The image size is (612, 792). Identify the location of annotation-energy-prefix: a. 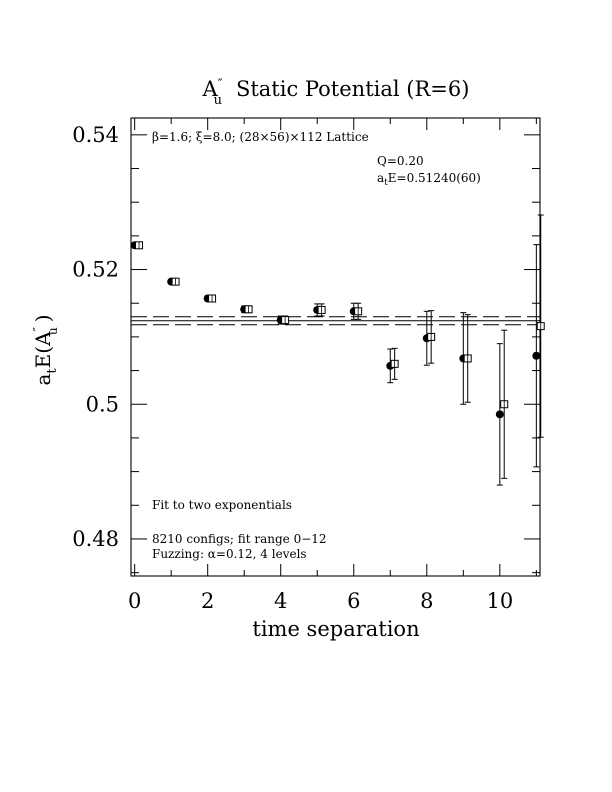
(380, 178).